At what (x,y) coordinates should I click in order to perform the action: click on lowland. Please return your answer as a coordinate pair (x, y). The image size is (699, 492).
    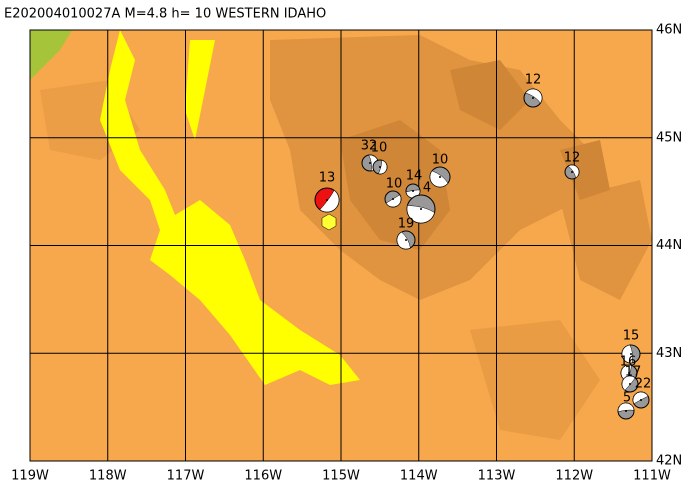
    Looking at the image, I should click on (51, 55).